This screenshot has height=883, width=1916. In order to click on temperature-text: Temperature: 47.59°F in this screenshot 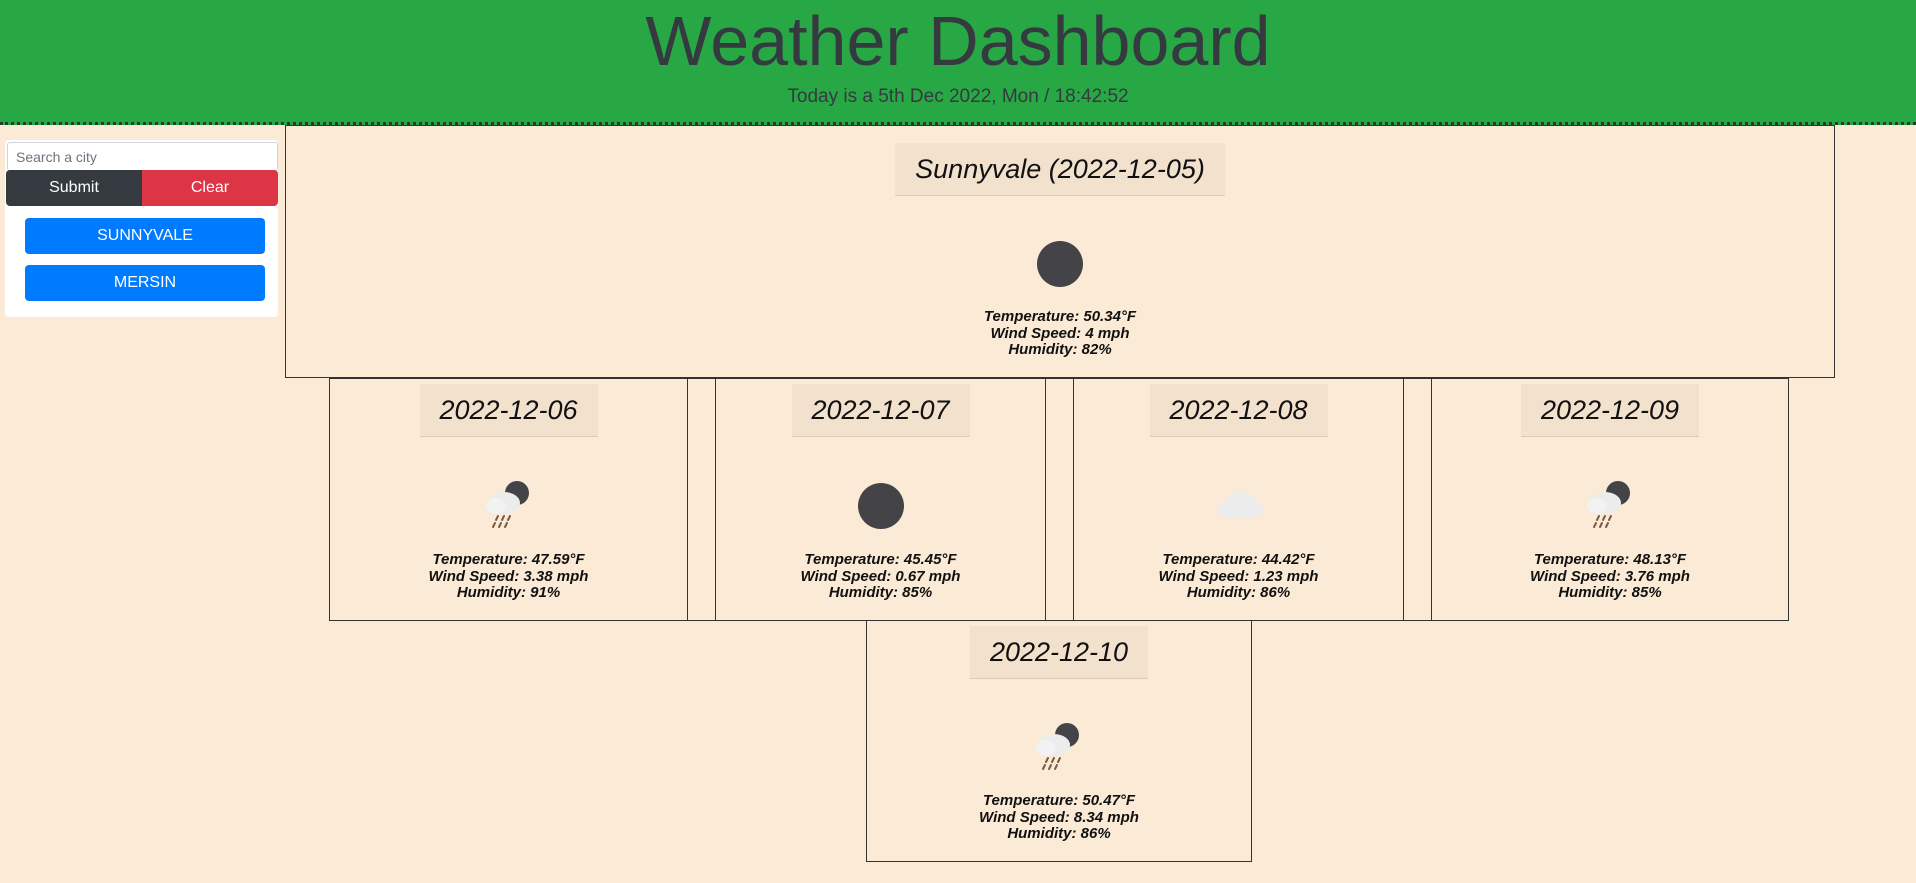, I will do `click(508, 559)`.